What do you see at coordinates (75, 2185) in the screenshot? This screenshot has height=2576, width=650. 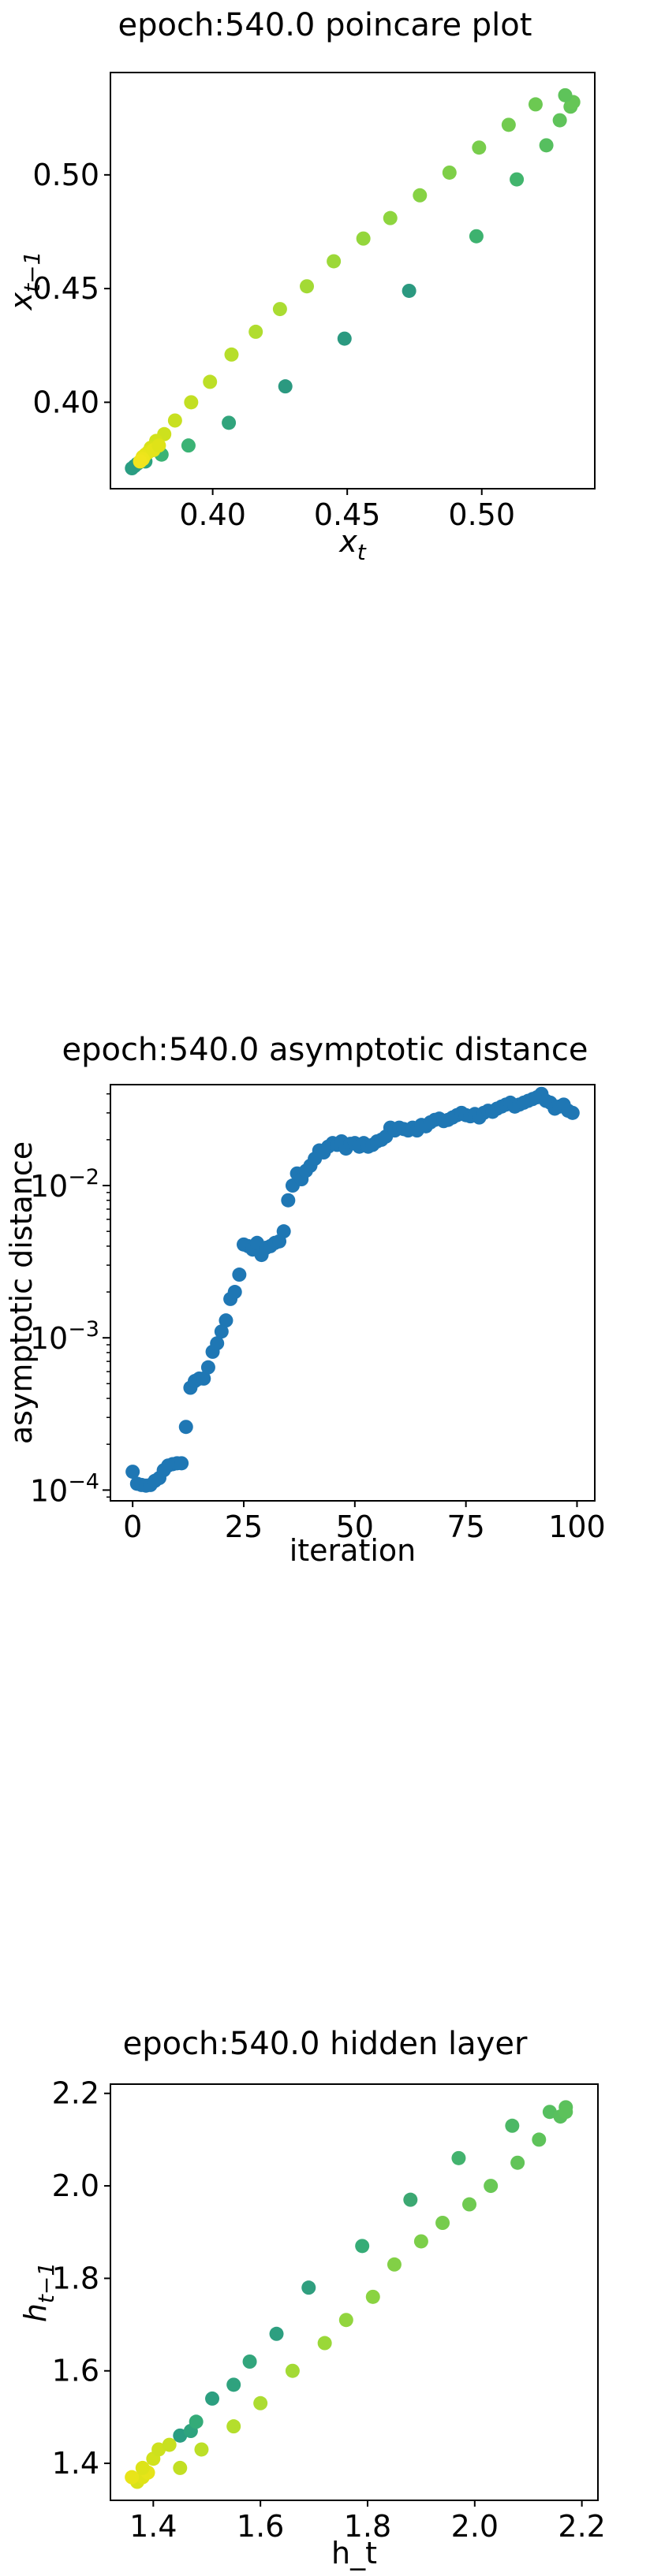 I see `y-tick-label: 2.0` at bounding box center [75, 2185].